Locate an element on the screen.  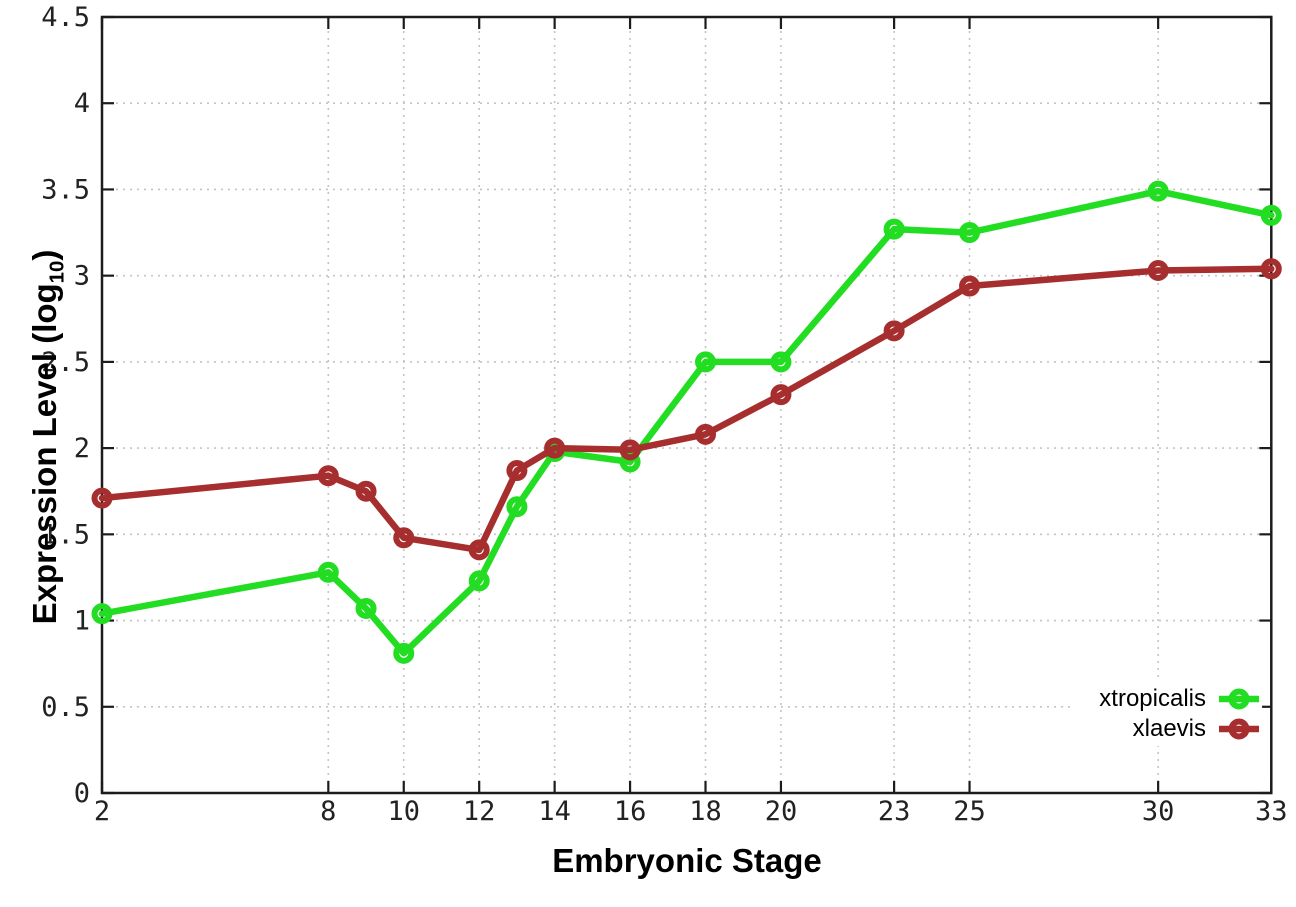
y-tick-label: 4.5 is located at coordinates (65, 17).